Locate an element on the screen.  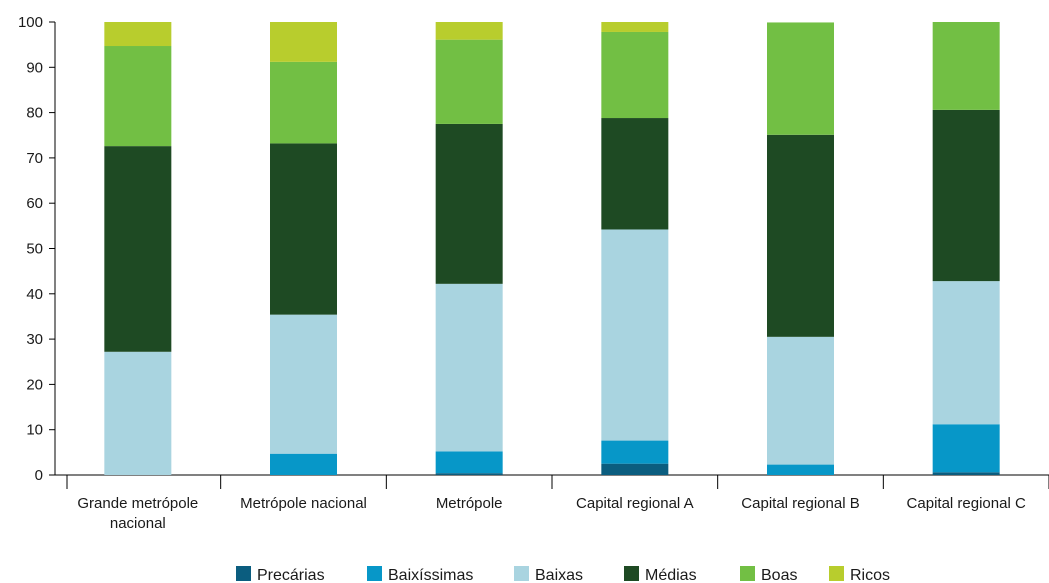
y-tick-label: 0 is located at coordinates (39, 475).